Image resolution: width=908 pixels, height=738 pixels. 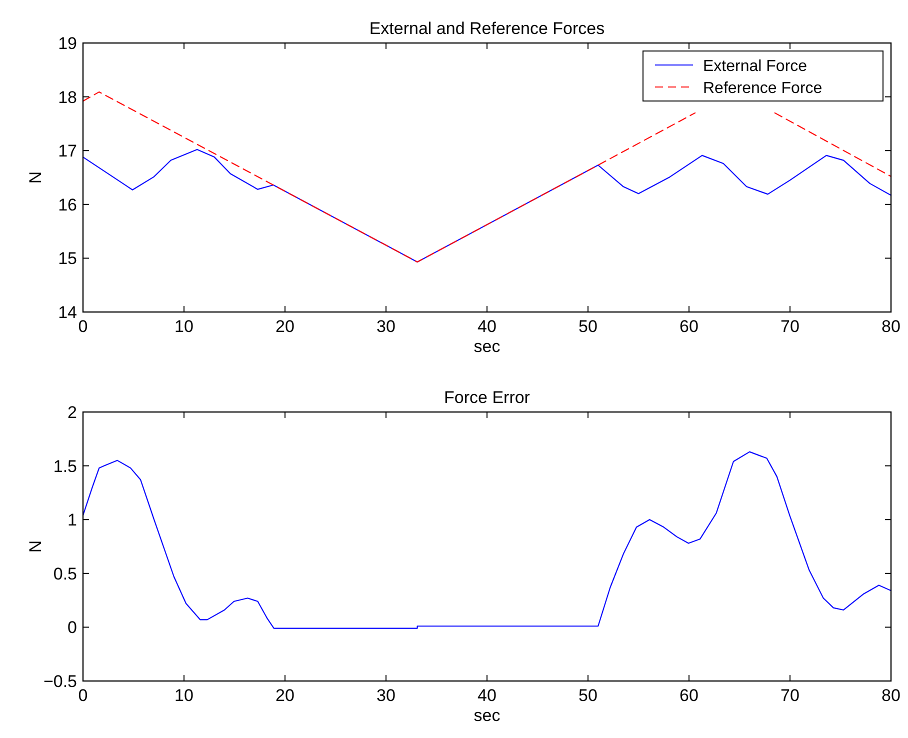 What do you see at coordinates (487, 28) in the screenshot?
I see `chart-title: External and Reference Forces` at bounding box center [487, 28].